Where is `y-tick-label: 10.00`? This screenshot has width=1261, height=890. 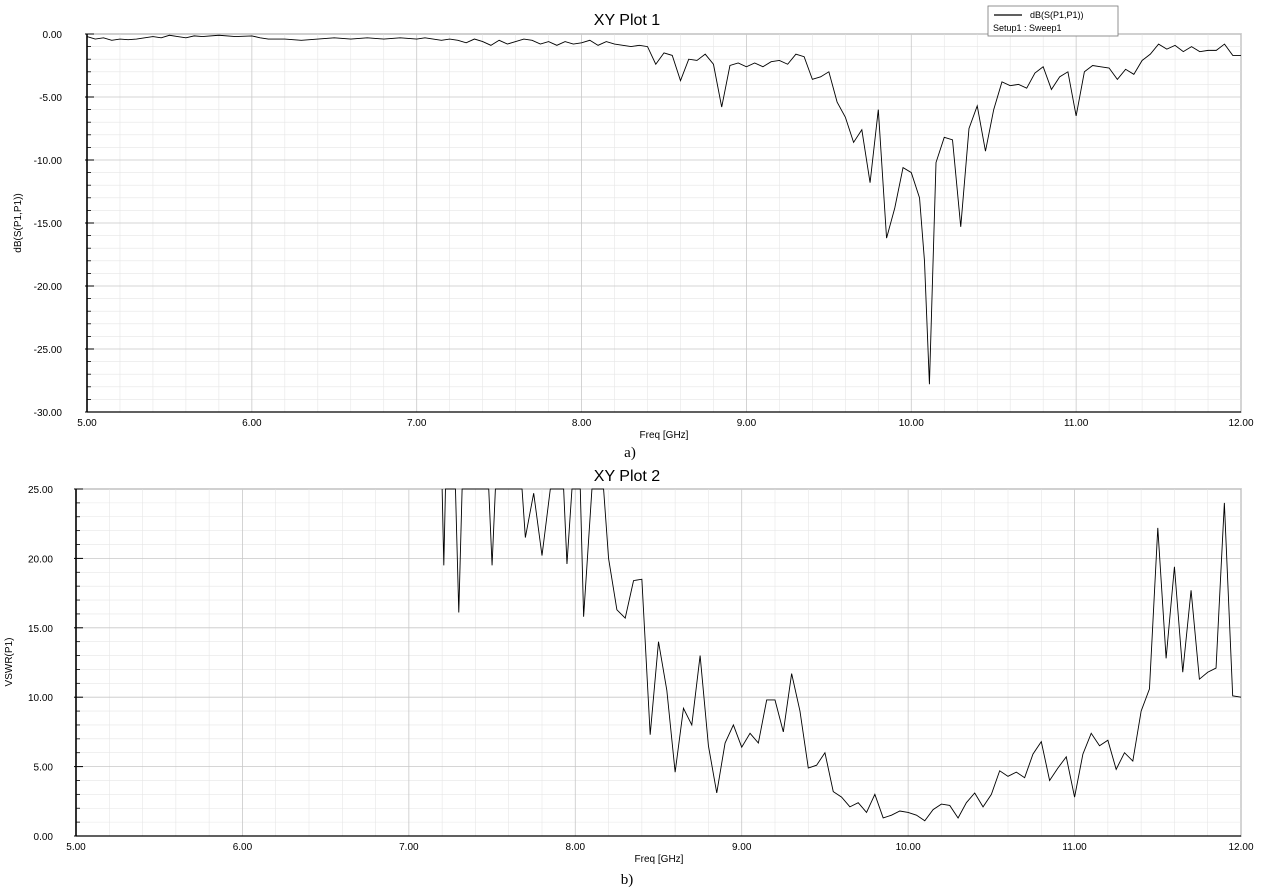 y-tick-label: 10.00 is located at coordinates (40, 698).